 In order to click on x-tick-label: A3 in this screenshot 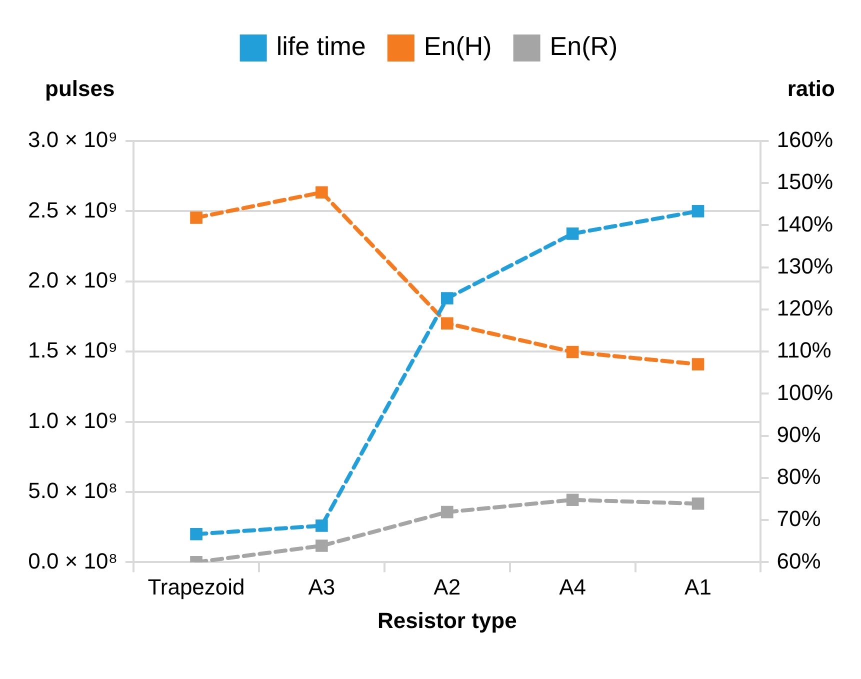, I will do `click(322, 587)`.